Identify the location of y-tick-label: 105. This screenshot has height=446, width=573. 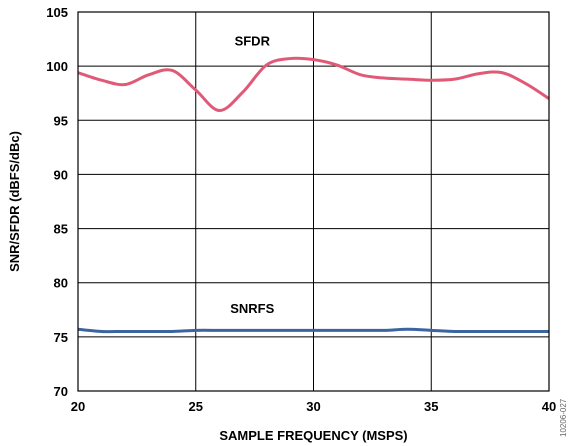
(57, 12).